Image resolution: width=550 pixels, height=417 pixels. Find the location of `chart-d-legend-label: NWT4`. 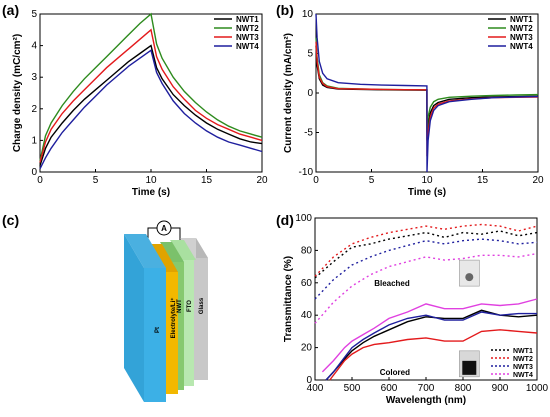

chart-d-legend-label: NWT4 is located at coordinates (523, 375).